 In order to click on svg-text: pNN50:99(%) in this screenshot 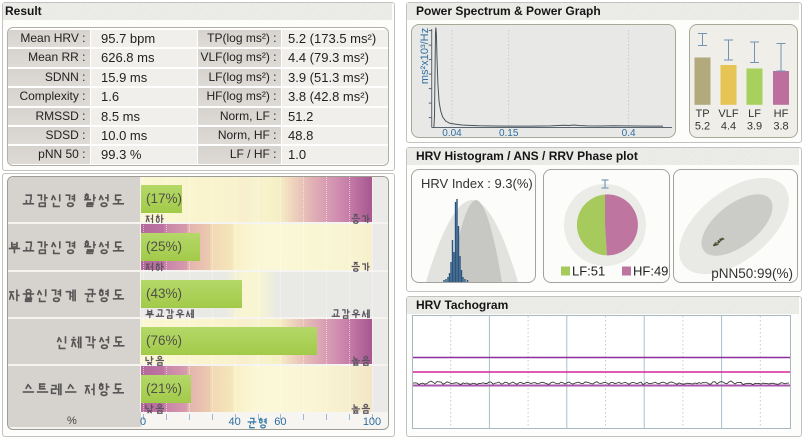, I will do `click(752, 273)`.